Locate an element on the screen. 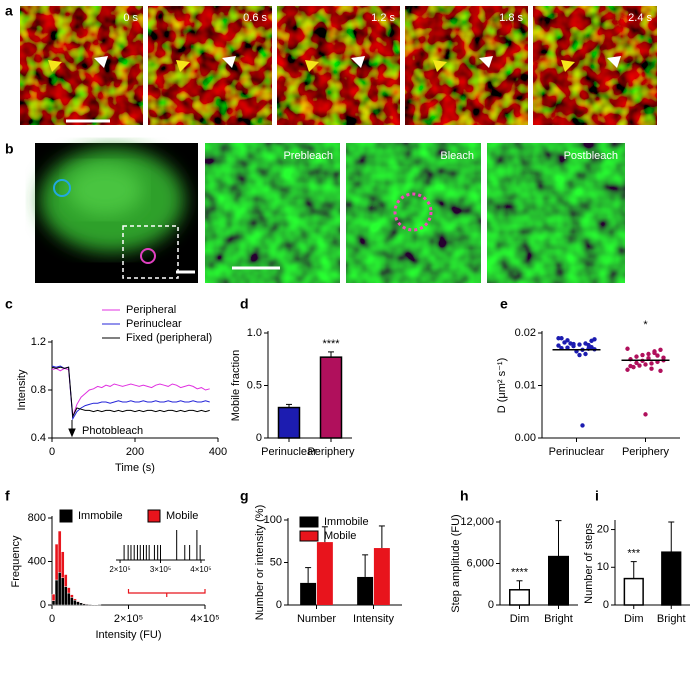  y-axis-label: D (μm² s⁻¹) is located at coordinates (502, 386).